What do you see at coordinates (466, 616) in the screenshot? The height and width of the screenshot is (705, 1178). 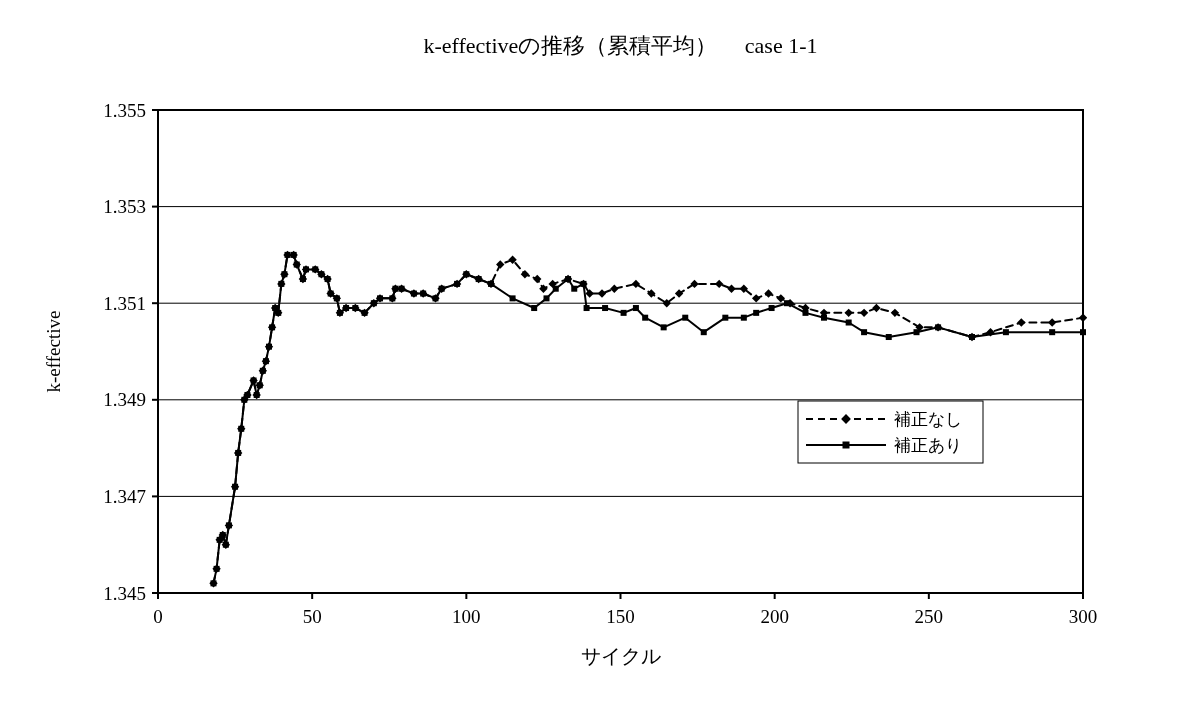 I see `x-tick-label: 100` at bounding box center [466, 616].